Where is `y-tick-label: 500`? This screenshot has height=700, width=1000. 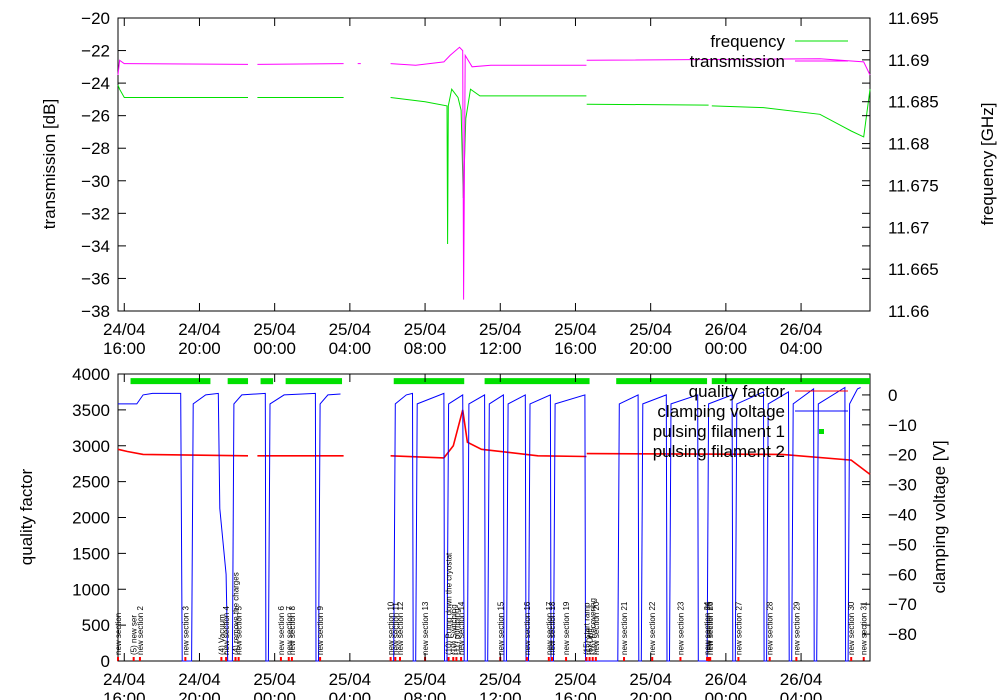 y-tick-label: 500 is located at coordinates (96, 625).